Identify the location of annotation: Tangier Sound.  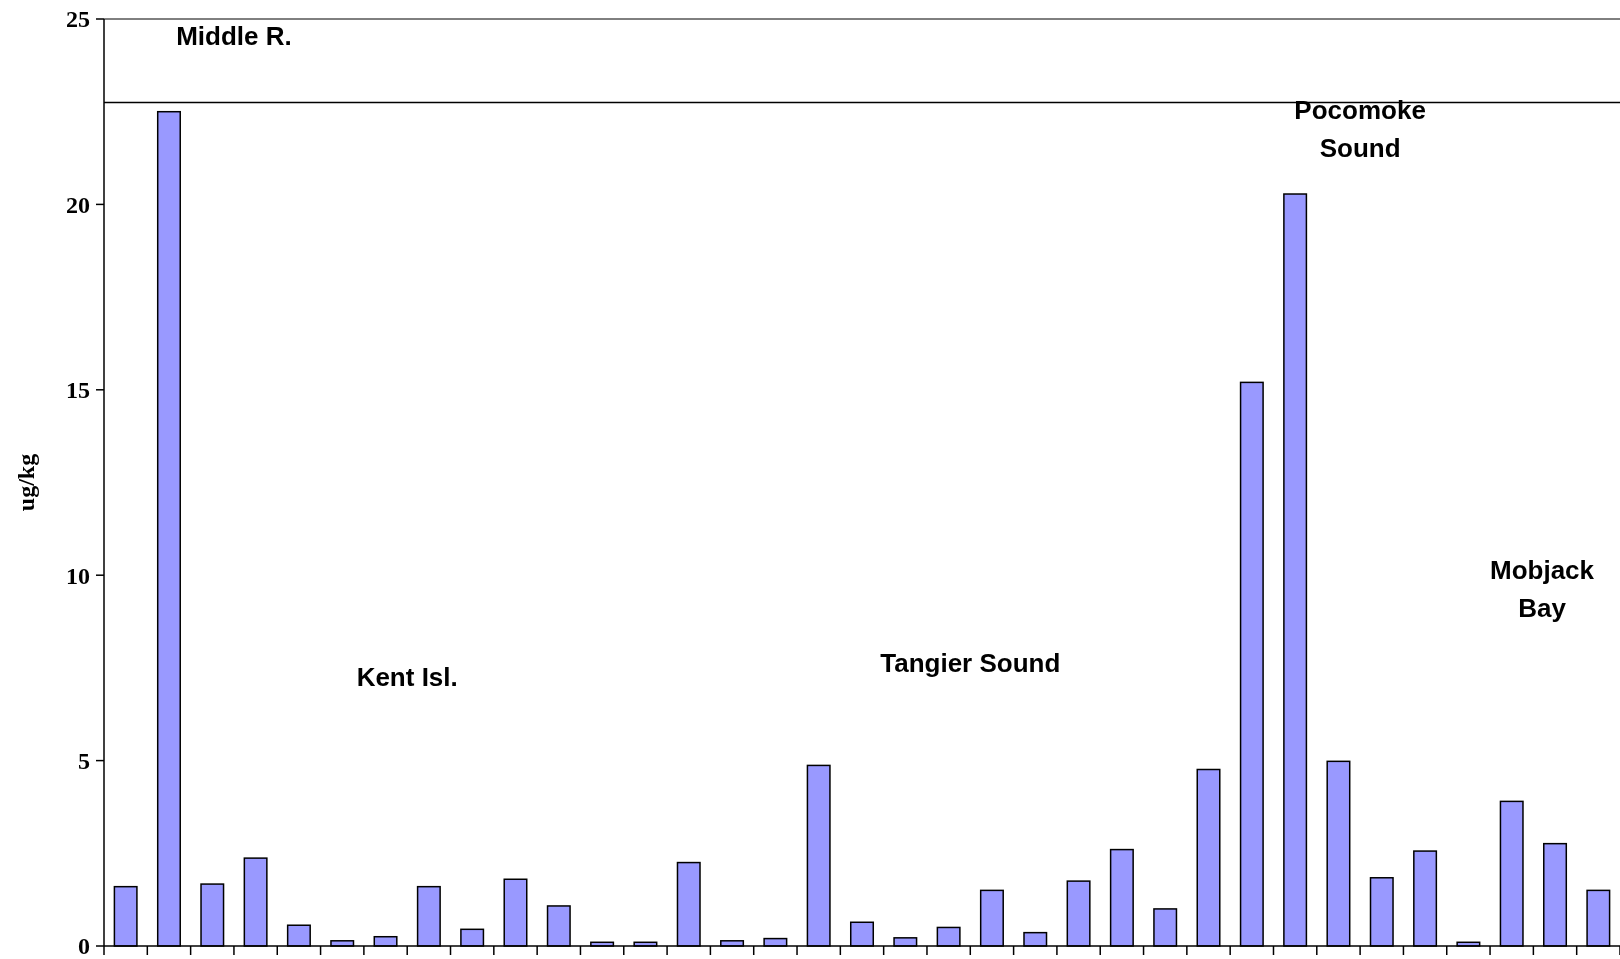
(970, 662).